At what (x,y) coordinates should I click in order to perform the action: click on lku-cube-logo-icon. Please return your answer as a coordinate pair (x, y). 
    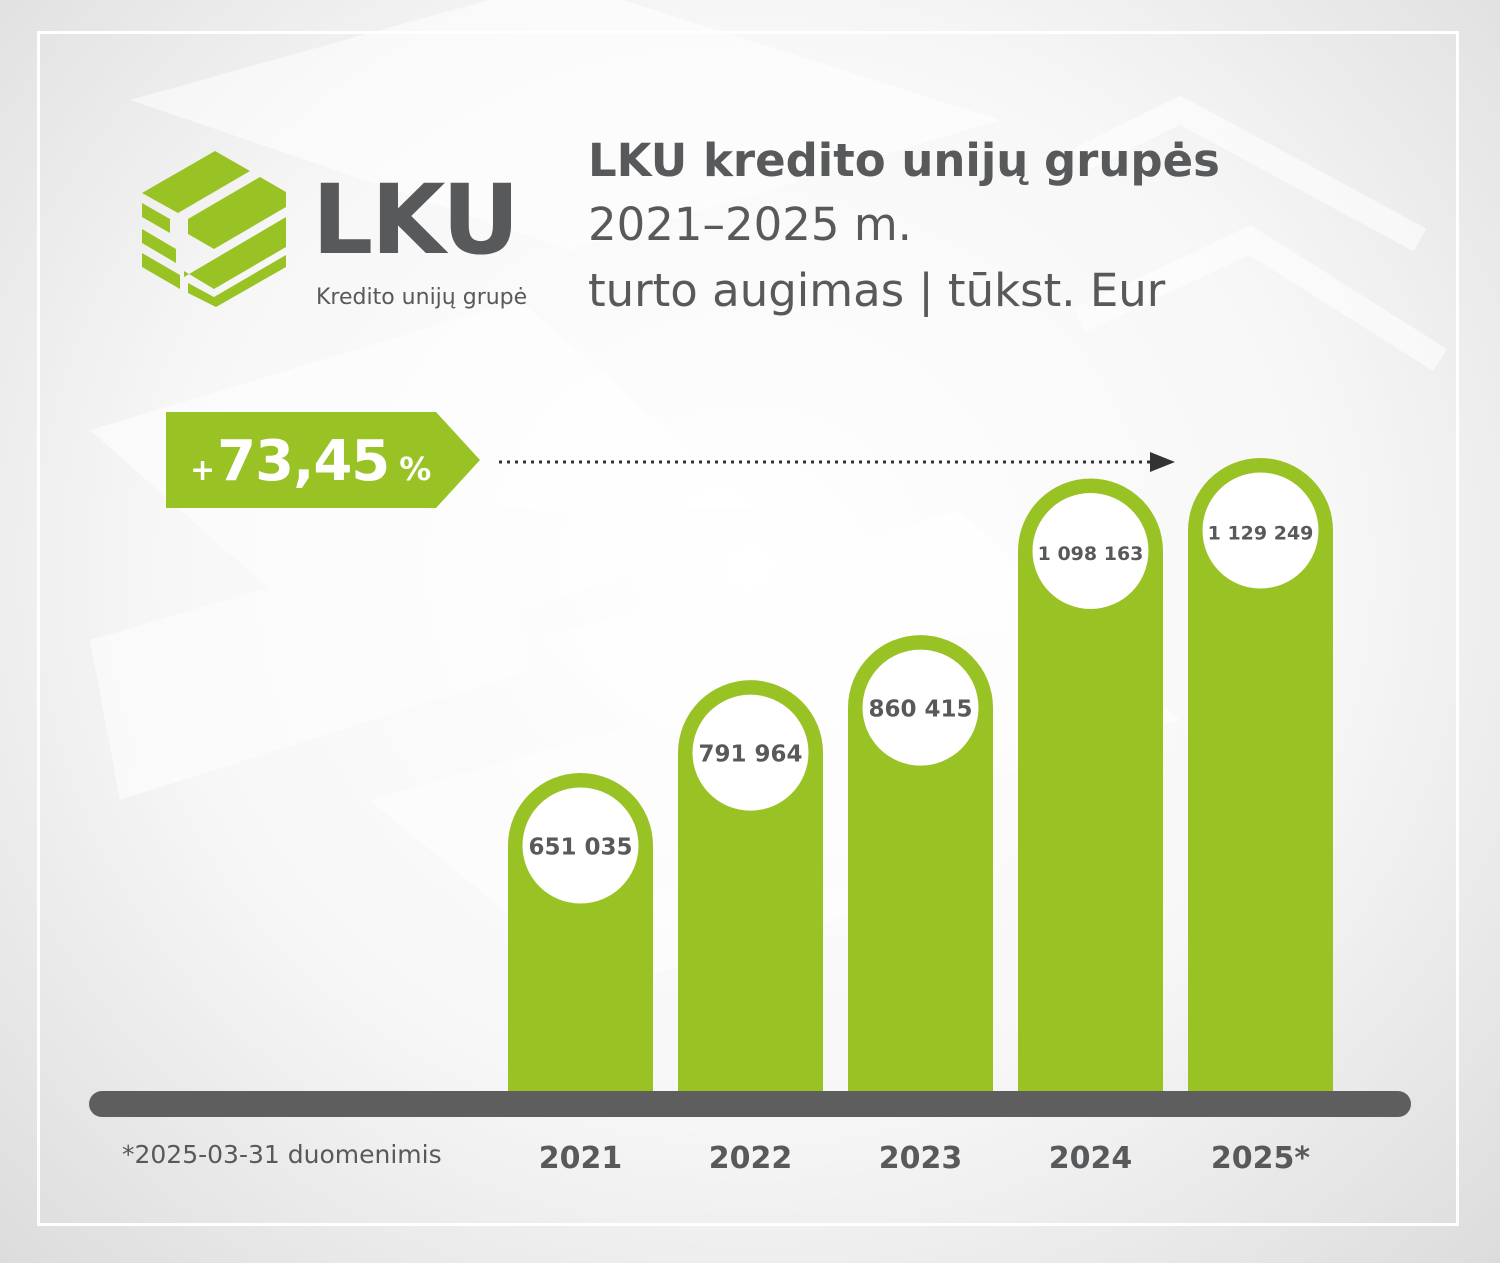
    Looking at the image, I should click on (214, 229).